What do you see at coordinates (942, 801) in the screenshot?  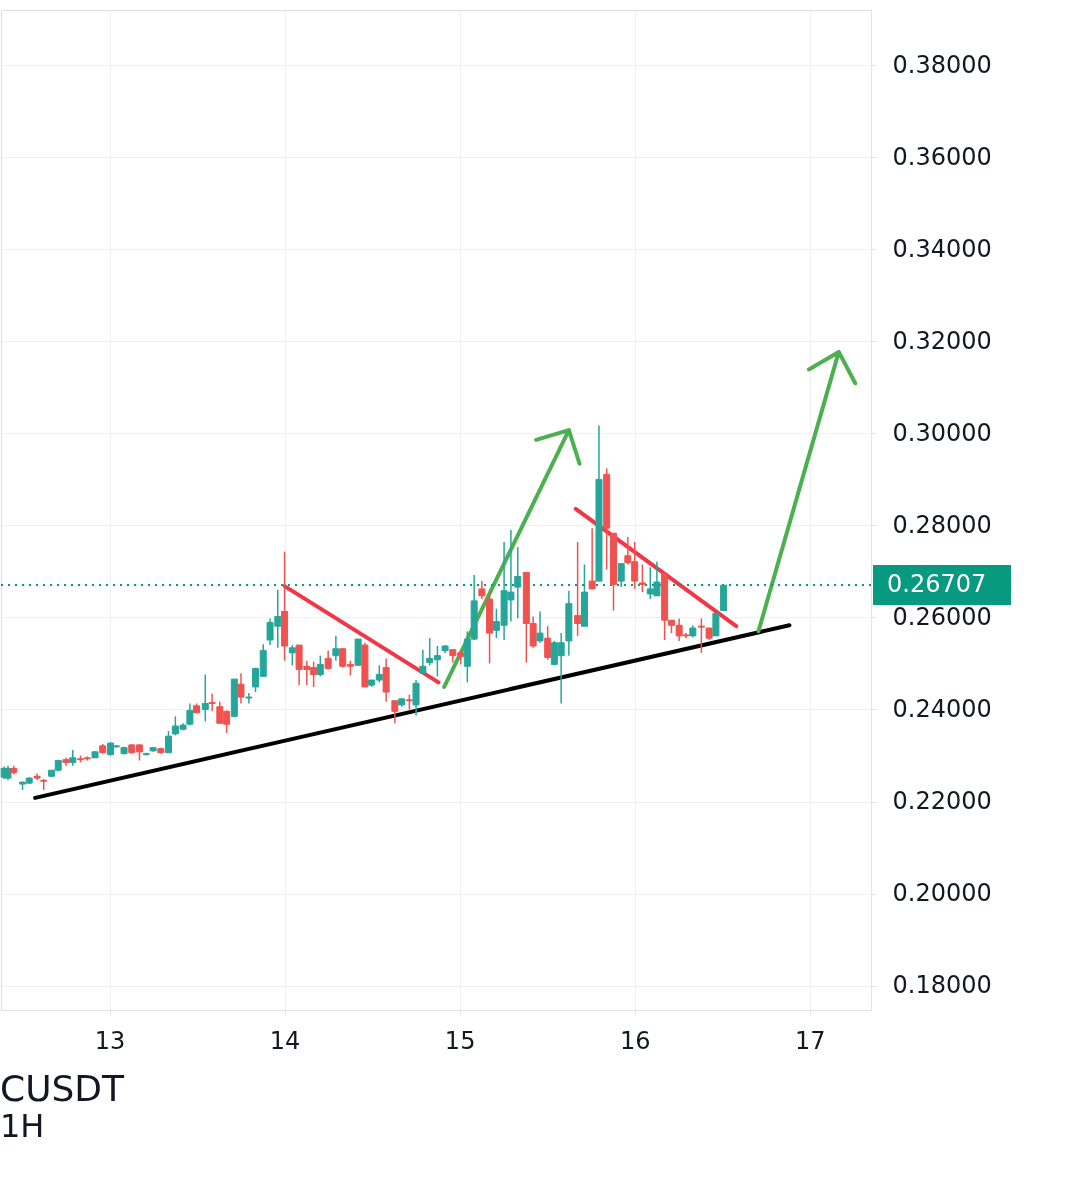 I see `y-tick-label: 0.22000` at bounding box center [942, 801].